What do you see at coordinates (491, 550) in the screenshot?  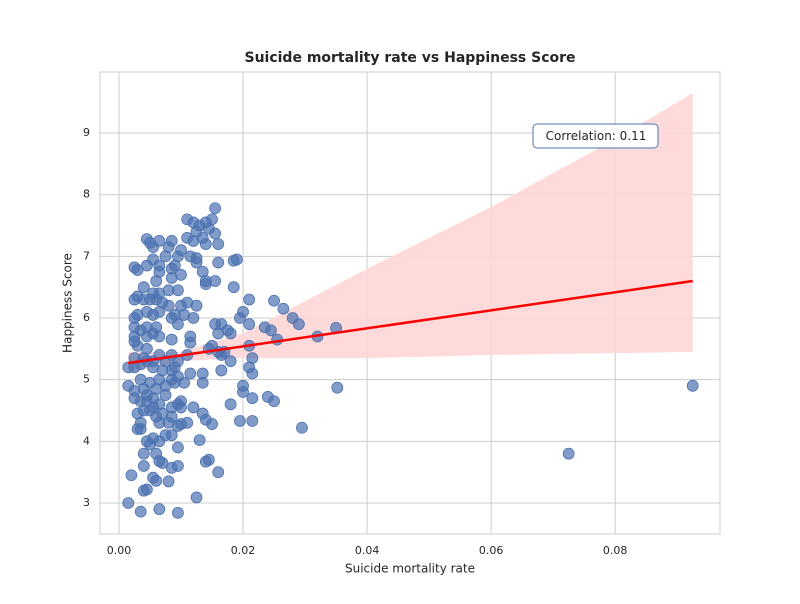 I see `x-tick-label: 0.06` at bounding box center [491, 550].